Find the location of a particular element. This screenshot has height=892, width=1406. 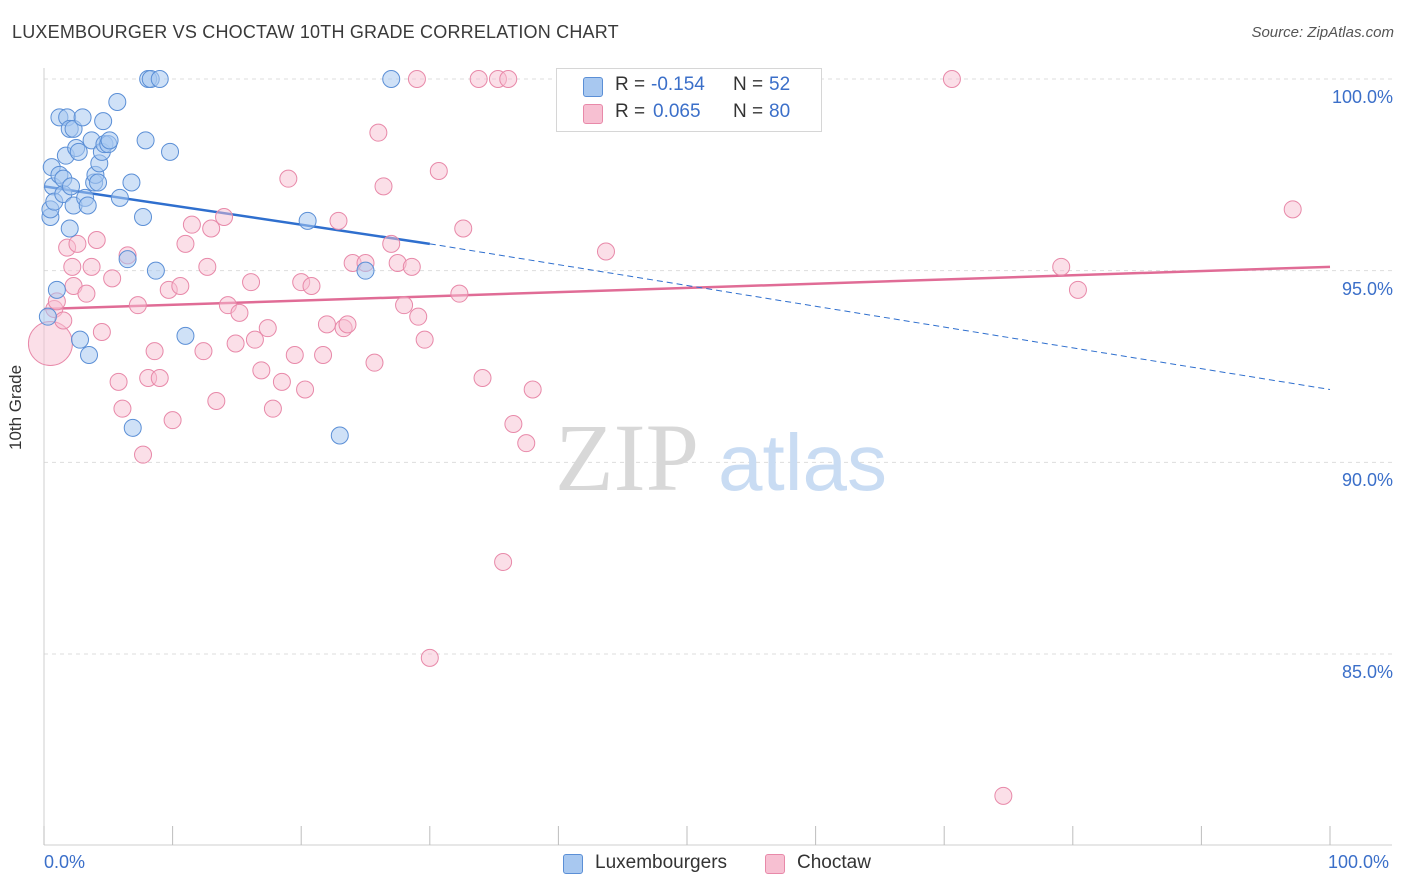

x-tick-label-max: 100.0% is located at coordinates (1359, 862).